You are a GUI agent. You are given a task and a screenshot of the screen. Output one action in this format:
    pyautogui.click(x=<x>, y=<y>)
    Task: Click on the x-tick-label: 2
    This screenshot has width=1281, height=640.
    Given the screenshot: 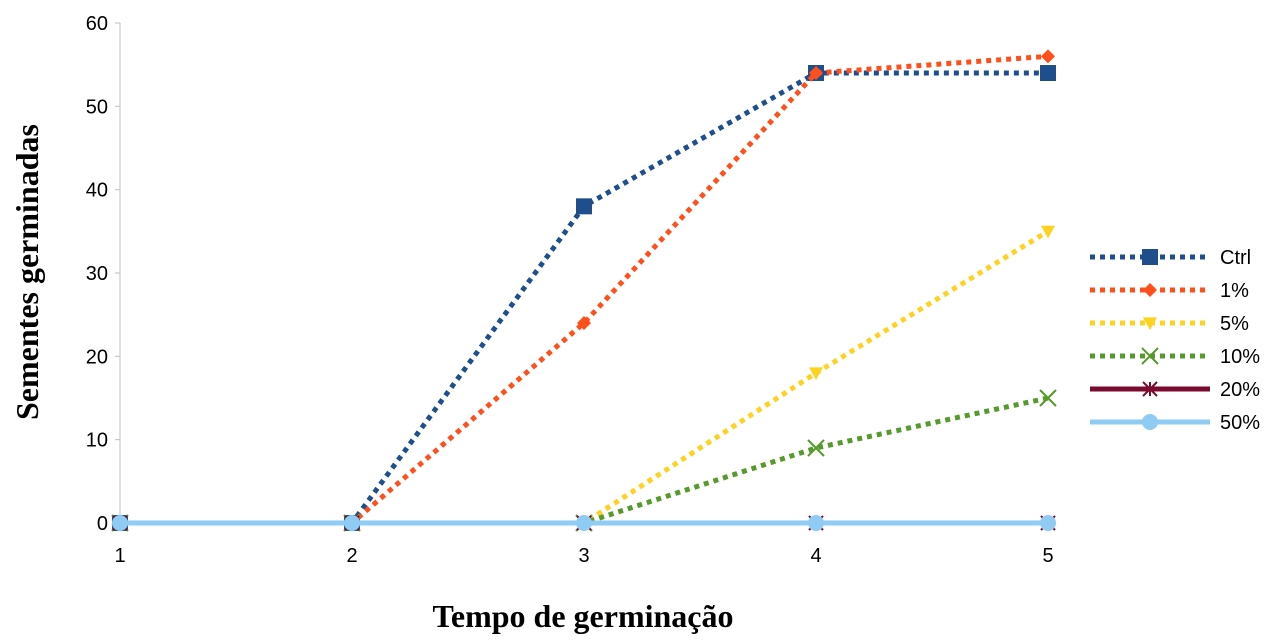 What is the action you would take?
    pyautogui.click(x=351, y=556)
    